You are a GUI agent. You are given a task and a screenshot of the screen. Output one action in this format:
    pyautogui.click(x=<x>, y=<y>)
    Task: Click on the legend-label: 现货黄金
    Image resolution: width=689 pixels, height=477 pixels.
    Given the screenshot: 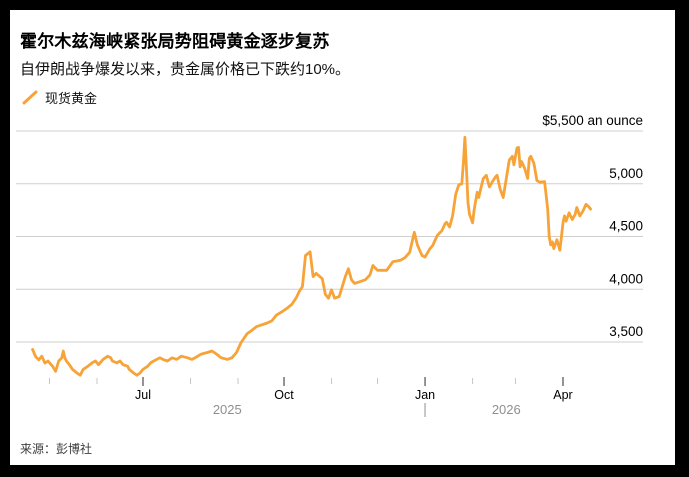 What is the action you would take?
    pyautogui.click(x=71, y=98)
    